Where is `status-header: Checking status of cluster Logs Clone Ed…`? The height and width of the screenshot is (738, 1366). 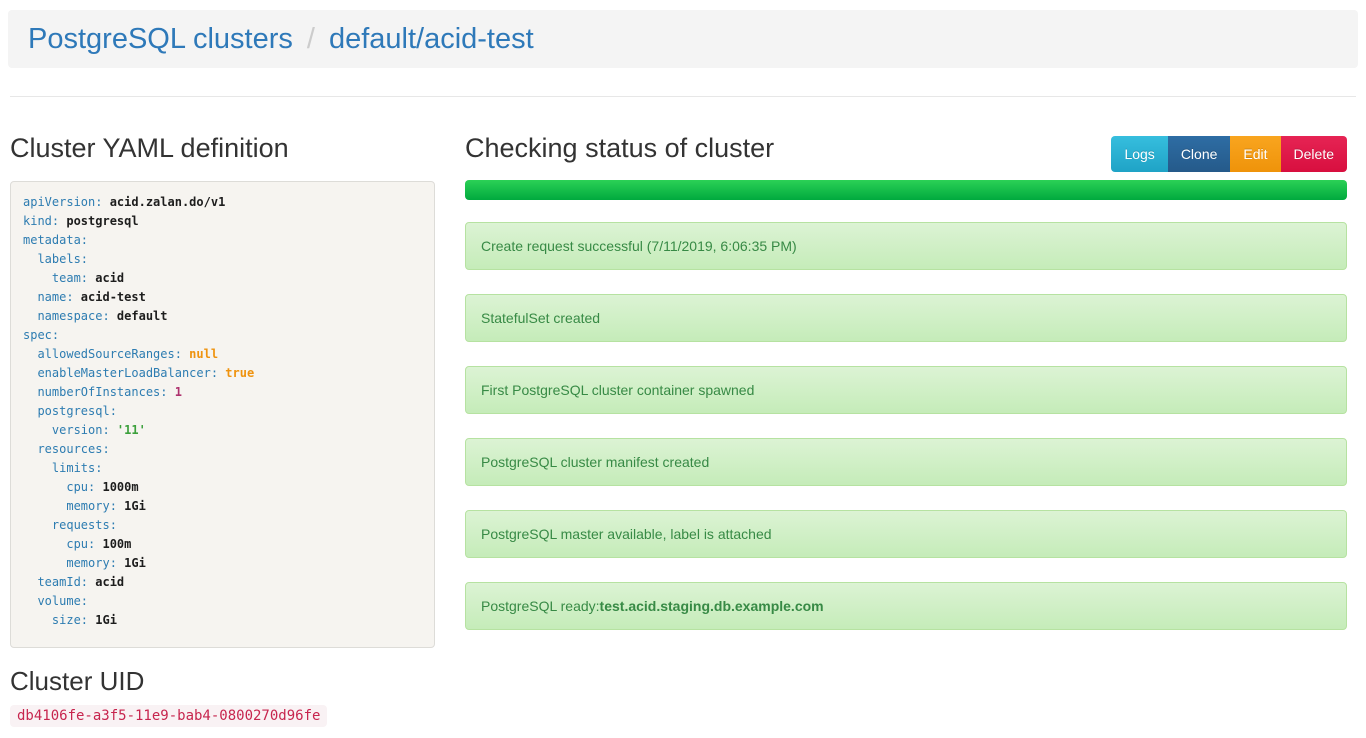 status-header: Checking status of cluster Logs Clone Ed… is located at coordinates (906, 151).